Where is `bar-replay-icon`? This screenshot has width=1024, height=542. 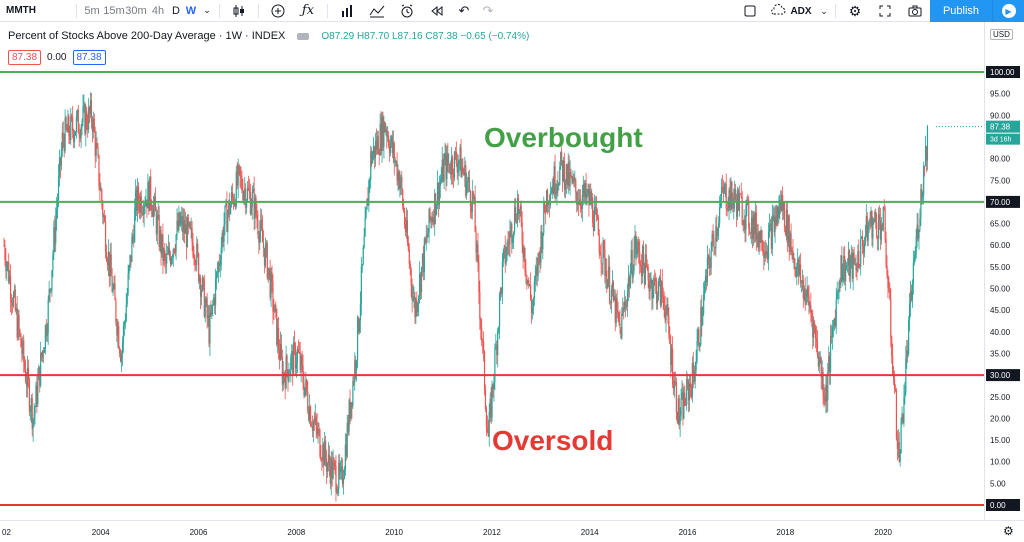 bar-replay-icon is located at coordinates (437, 11).